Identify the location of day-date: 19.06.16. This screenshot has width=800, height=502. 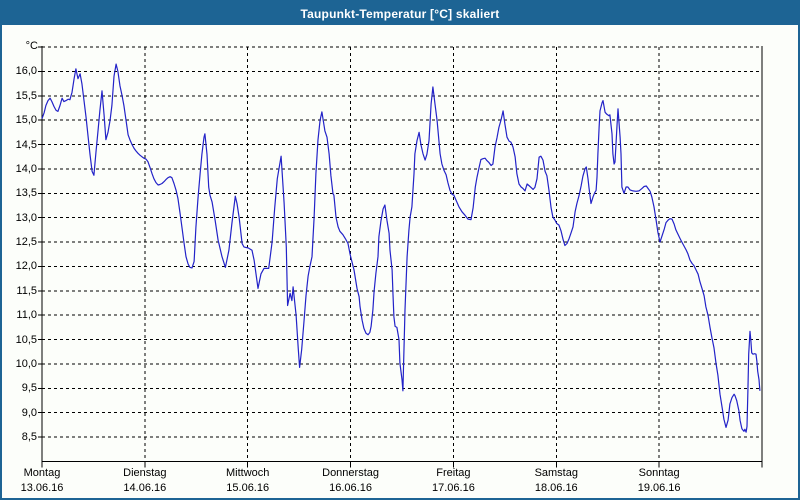
(659, 488).